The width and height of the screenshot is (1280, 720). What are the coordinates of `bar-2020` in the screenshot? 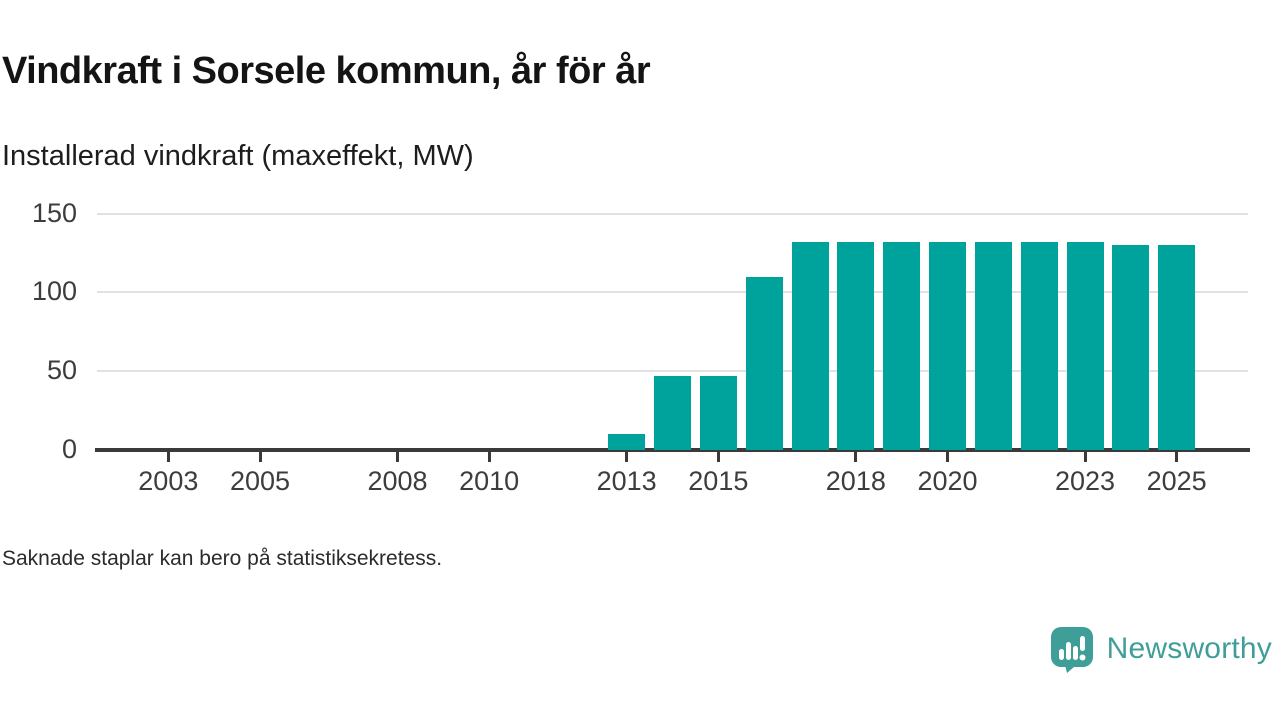 It's located at (947, 345).